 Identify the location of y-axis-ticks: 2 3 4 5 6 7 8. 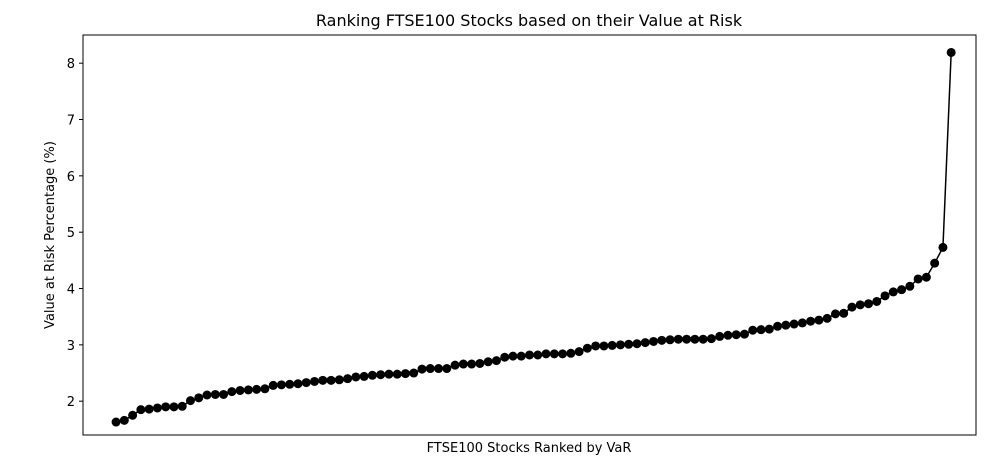
(75, 233).